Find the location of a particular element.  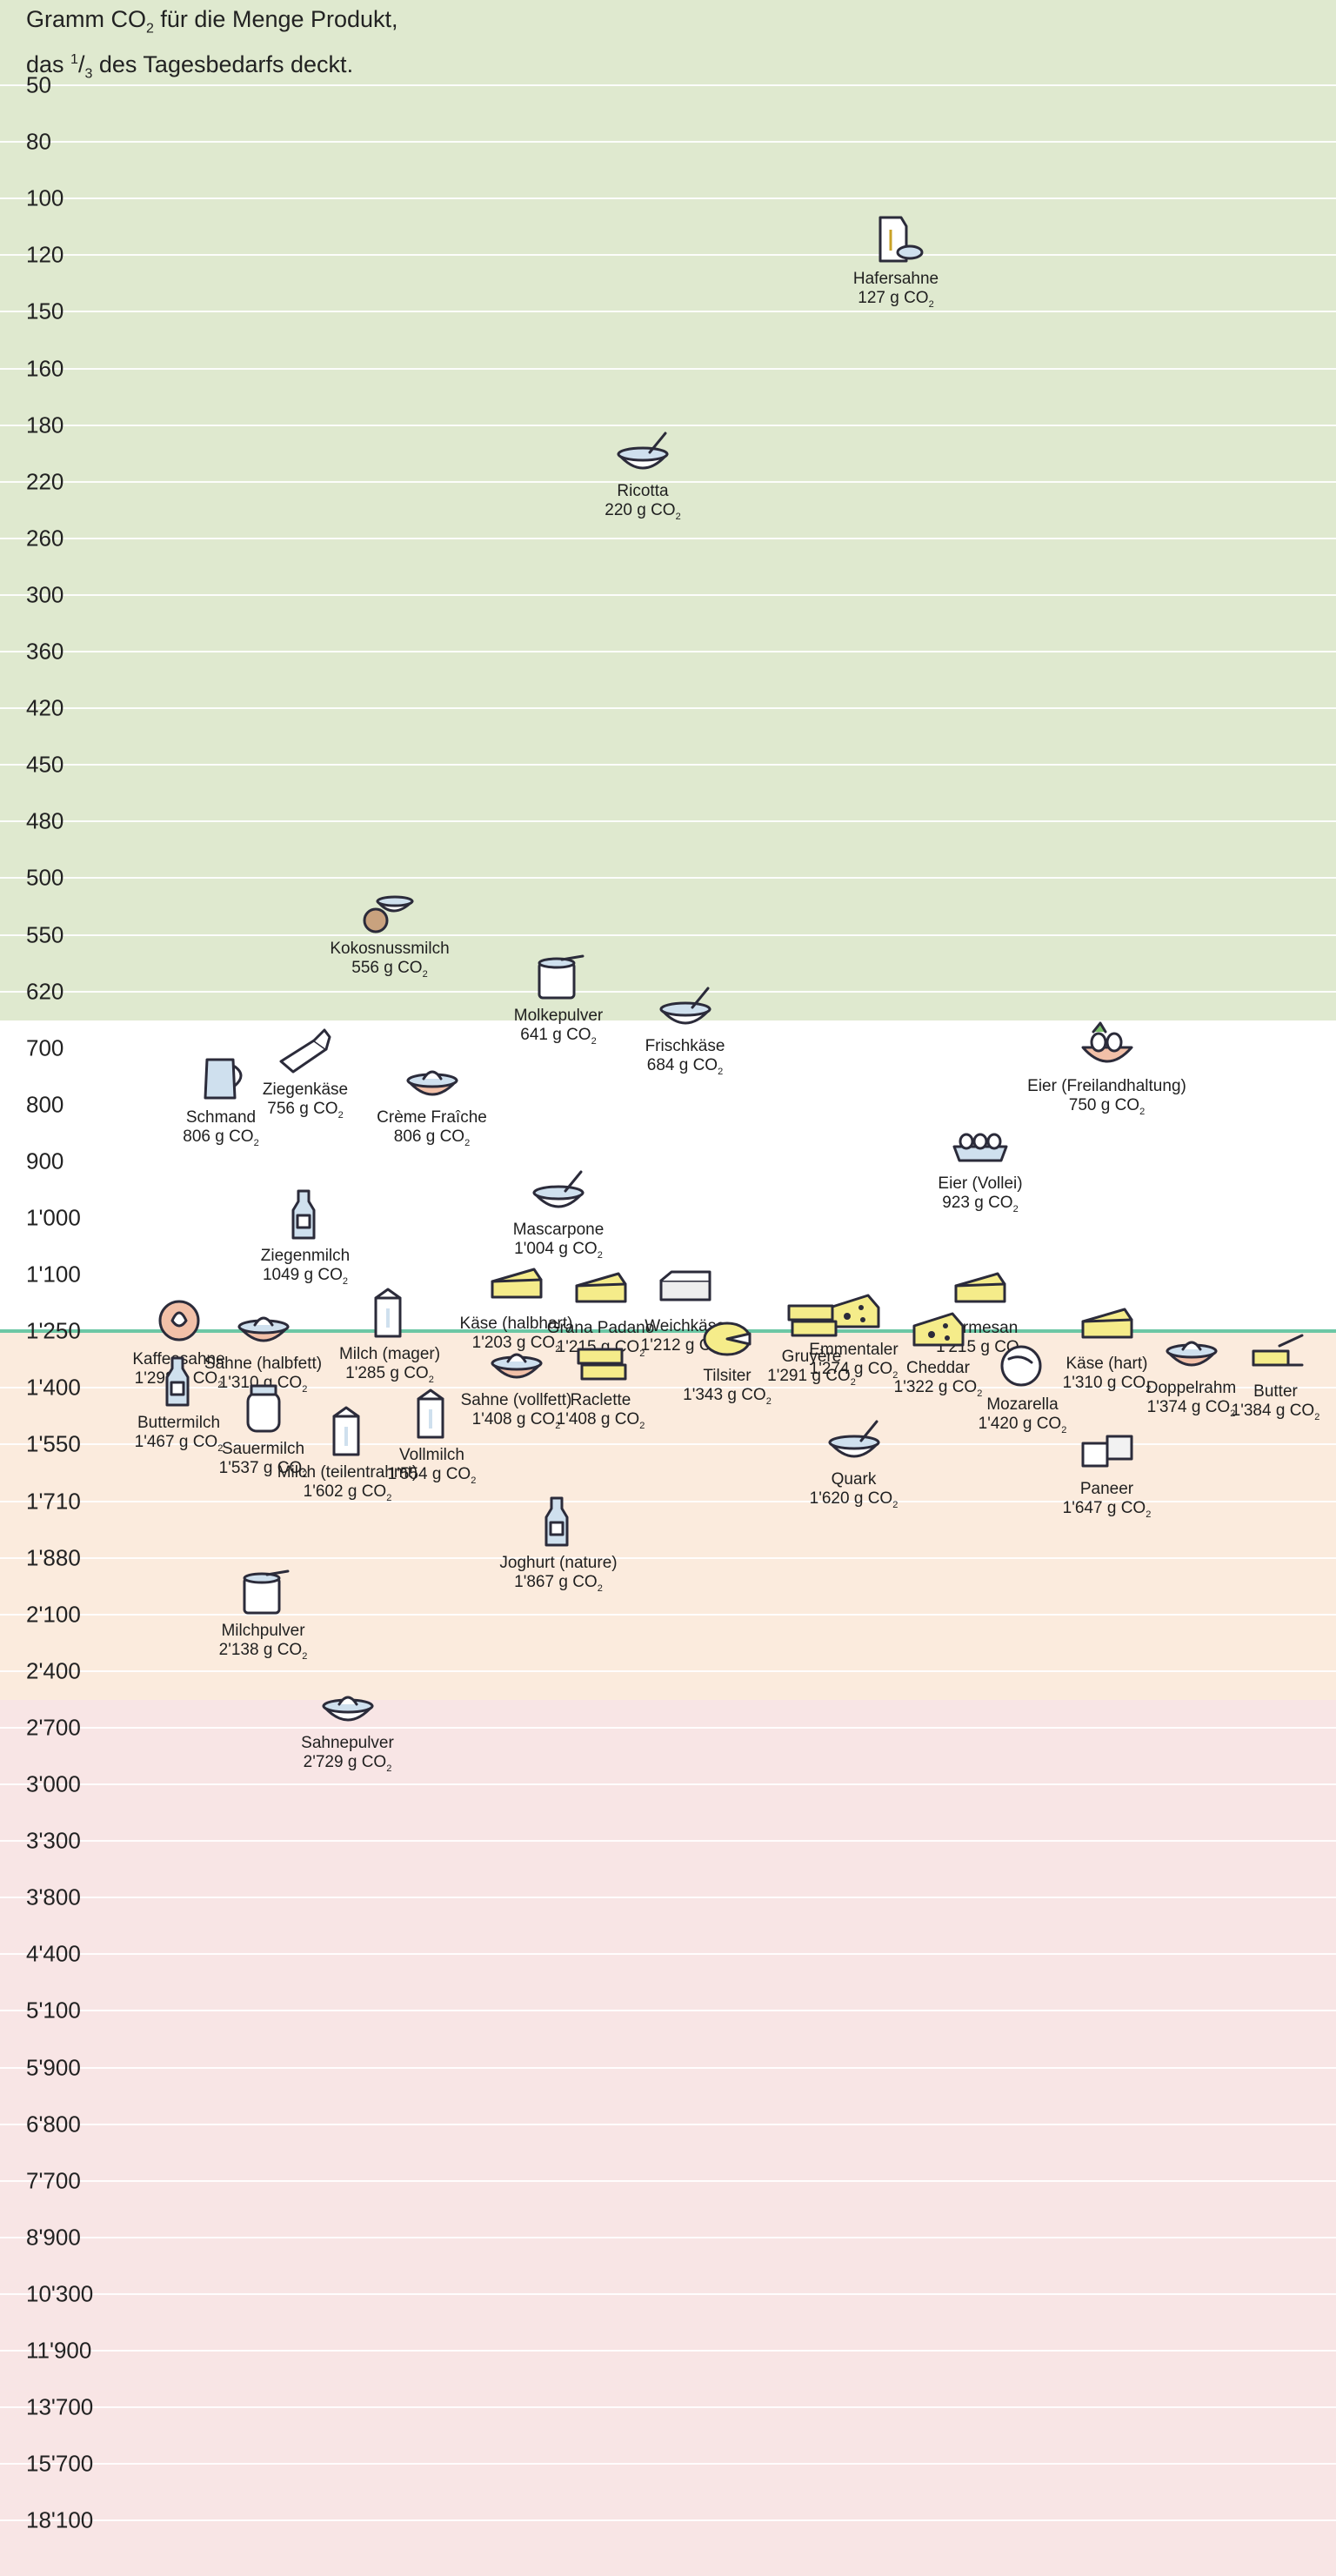

data-point-value: 1'374 g CO2 is located at coordinates (1191, 1408).